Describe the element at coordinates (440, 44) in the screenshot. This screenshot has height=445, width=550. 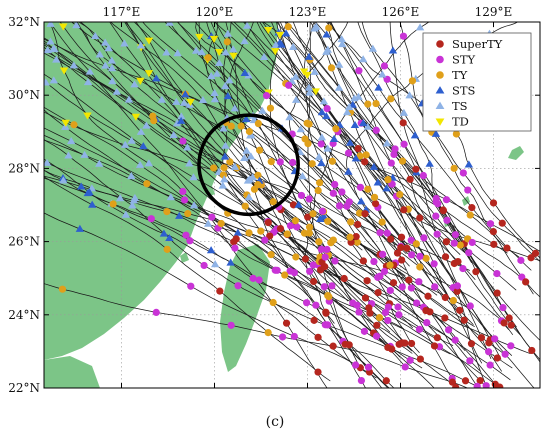
I see `legend-marker-superty` at that location.